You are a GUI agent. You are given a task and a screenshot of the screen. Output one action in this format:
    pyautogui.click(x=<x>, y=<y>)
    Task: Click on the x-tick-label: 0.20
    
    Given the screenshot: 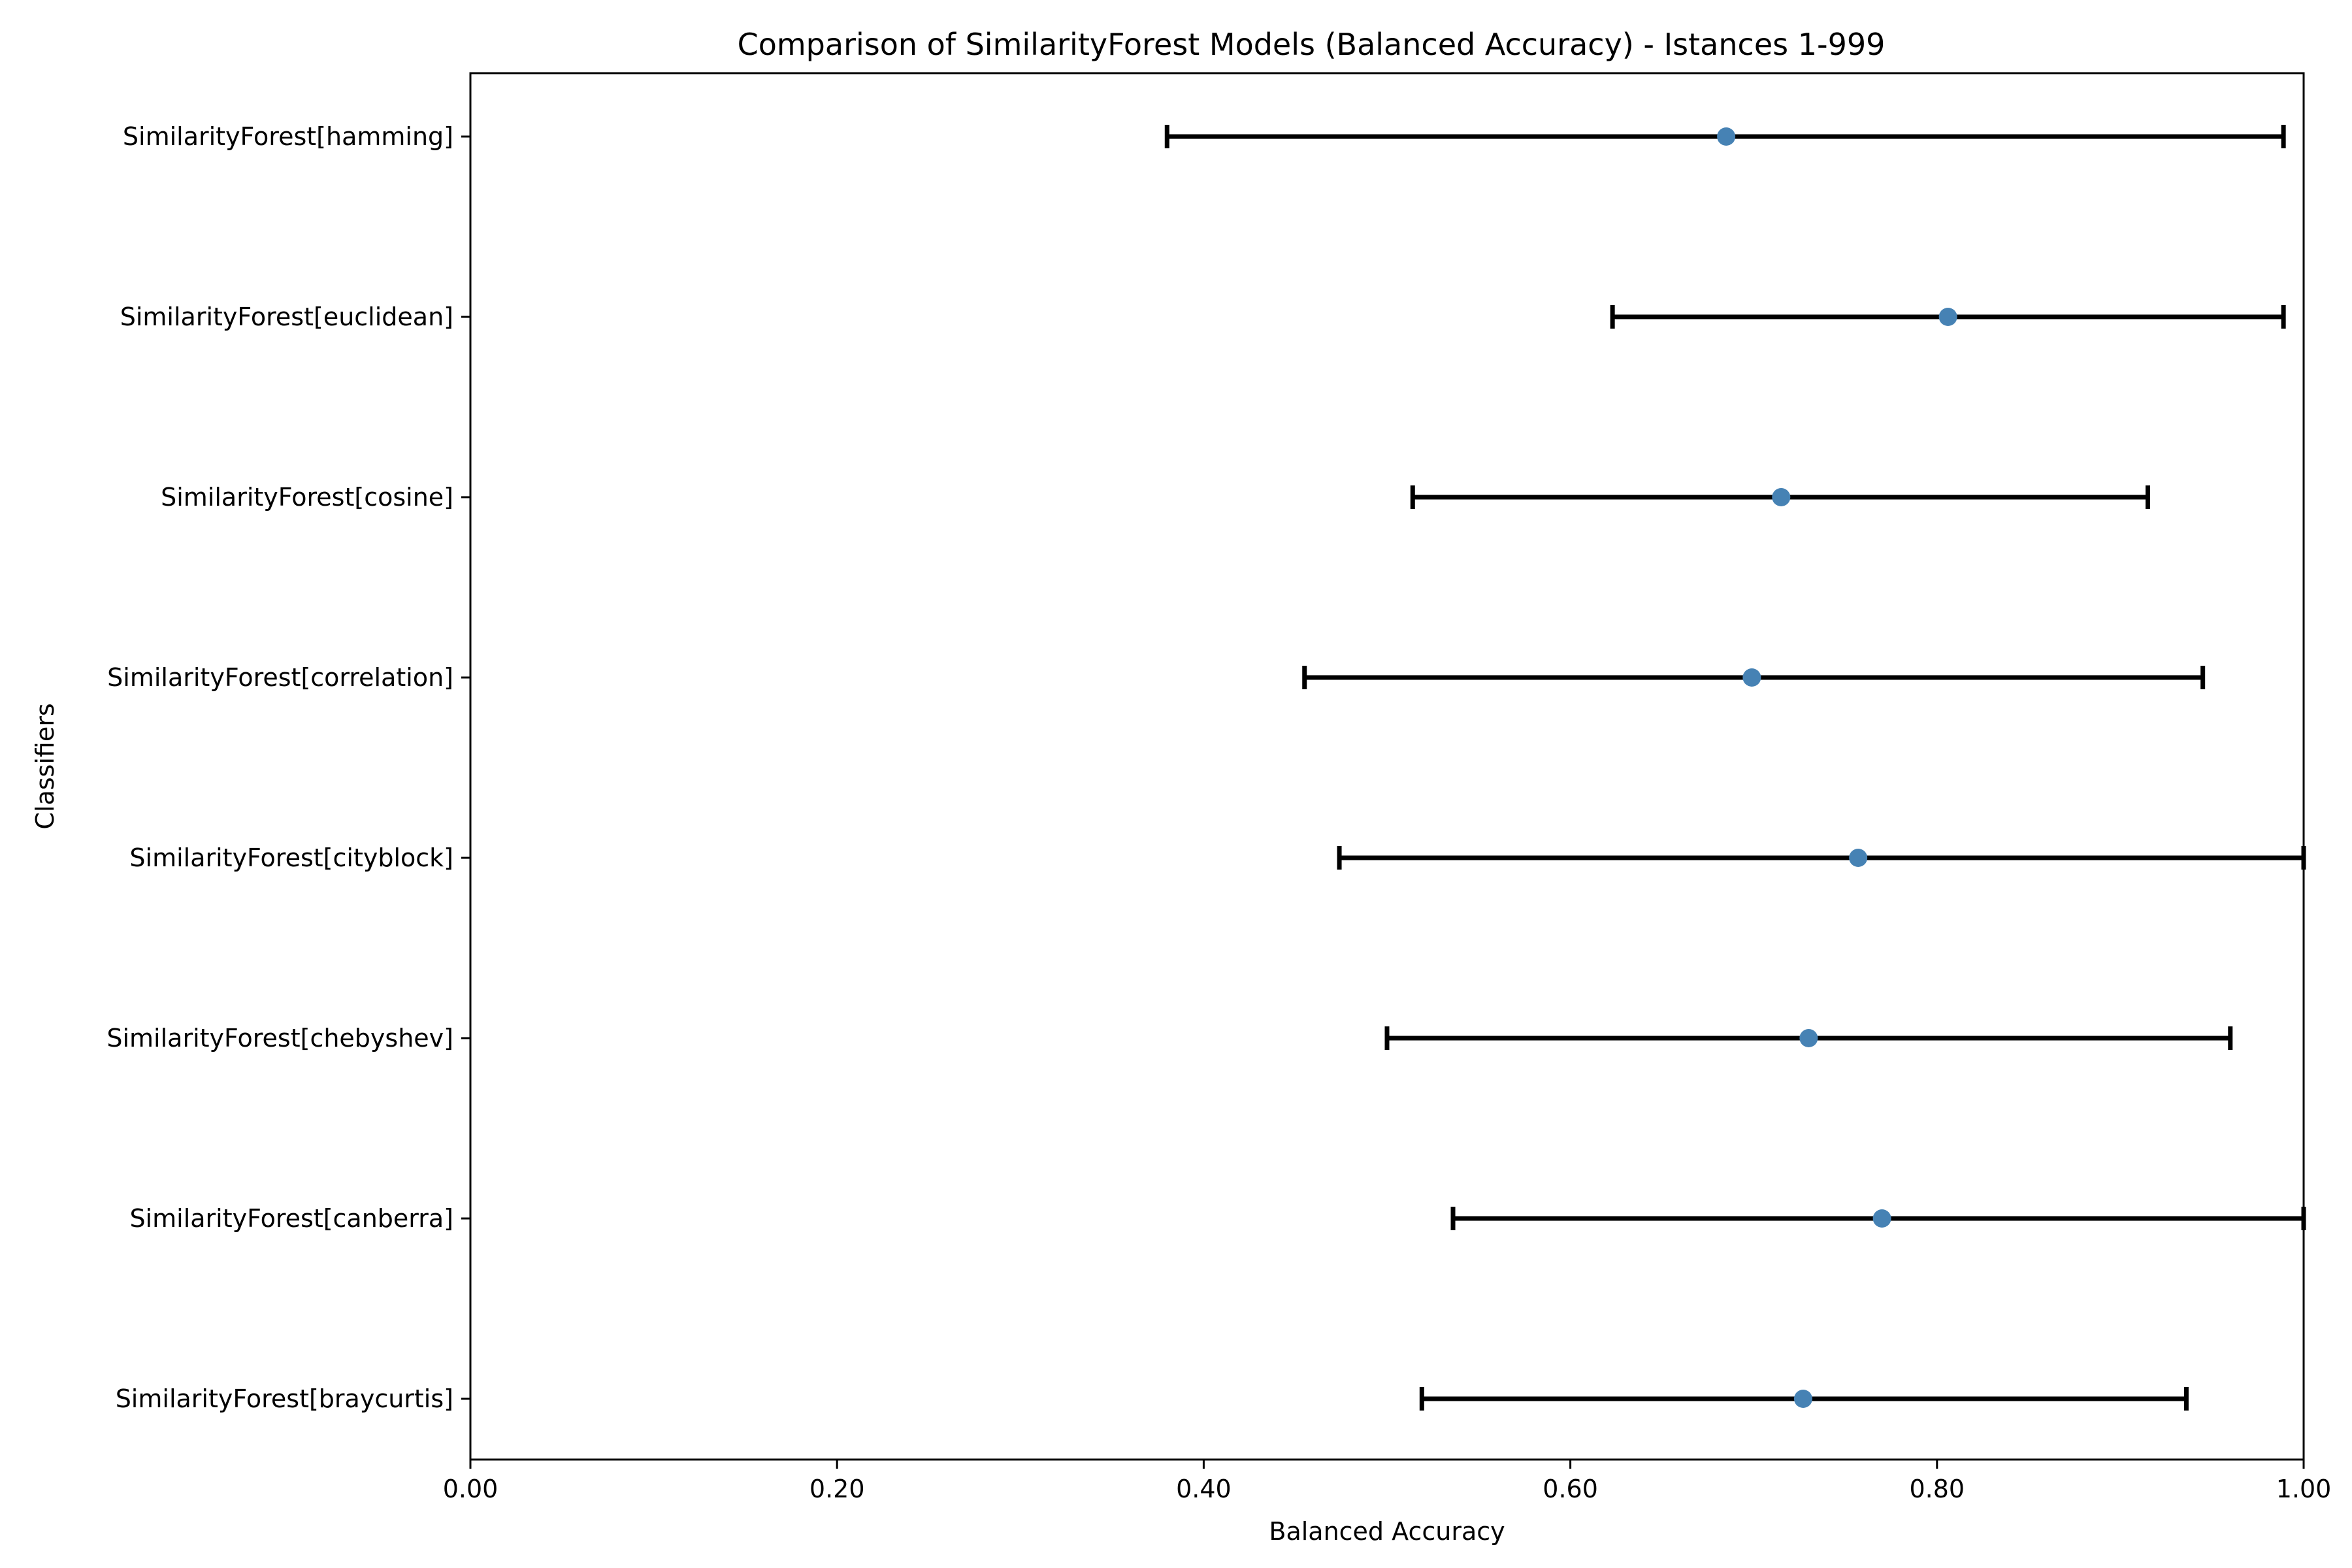 What is the action you would take?
    pyautogui.click(x=837, y=1489)
    